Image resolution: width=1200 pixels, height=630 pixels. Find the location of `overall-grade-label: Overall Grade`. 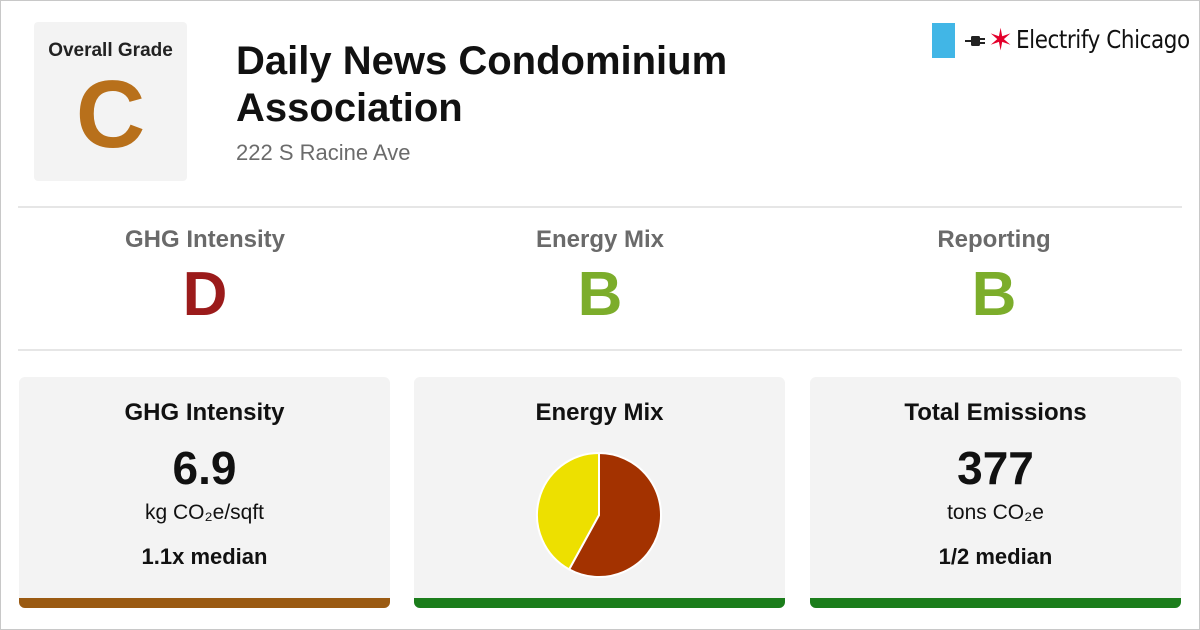

overall-grade-label: Overall Grade is located at coordinates (110, 50).